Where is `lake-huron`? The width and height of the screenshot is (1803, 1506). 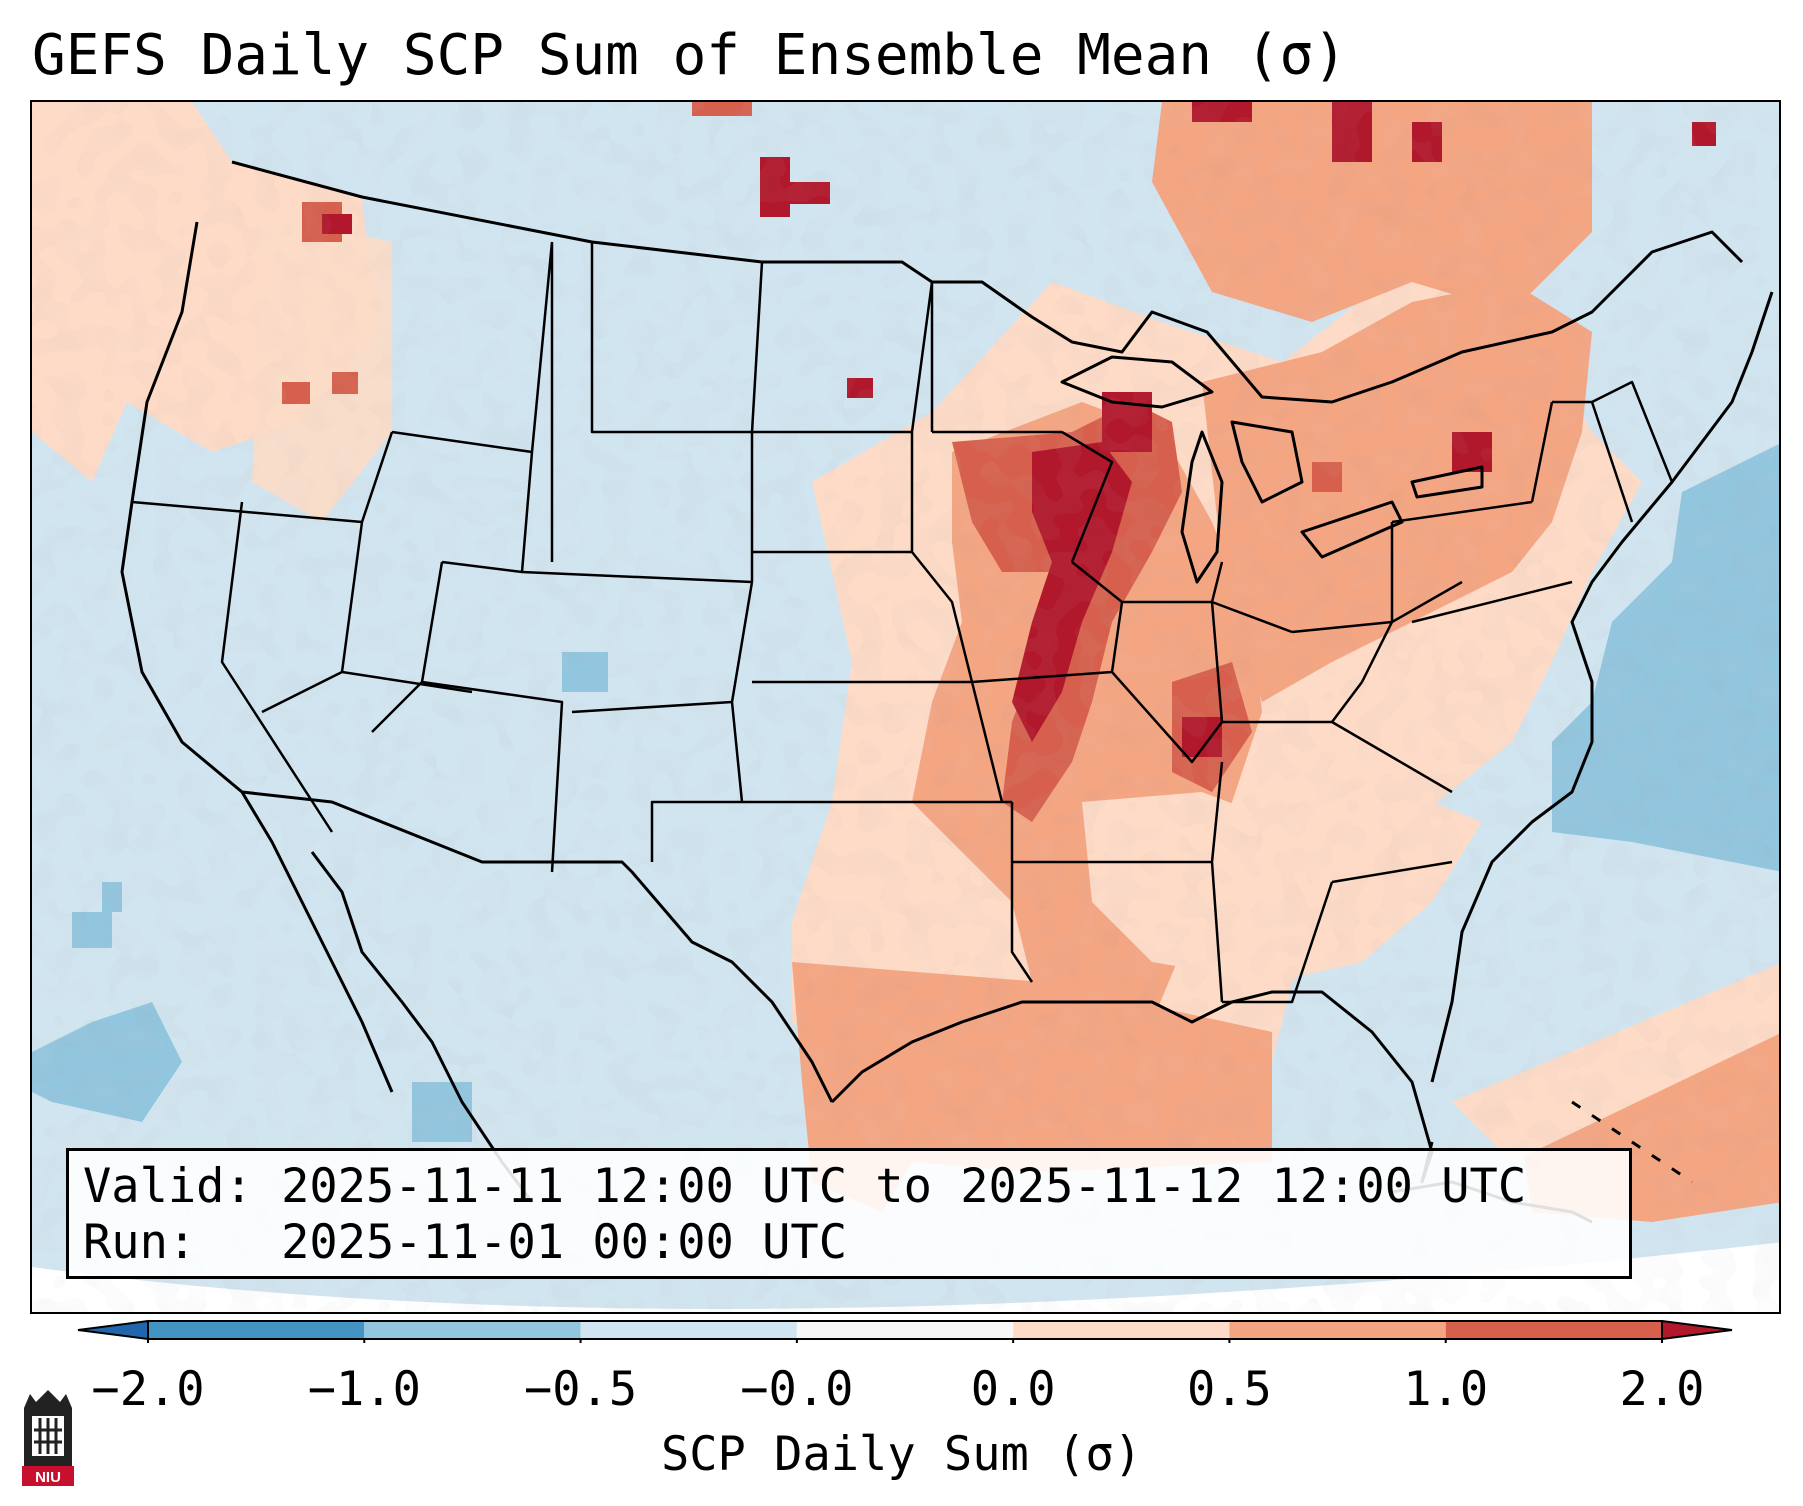
lake-huron is located at coordinates (1267, 462).